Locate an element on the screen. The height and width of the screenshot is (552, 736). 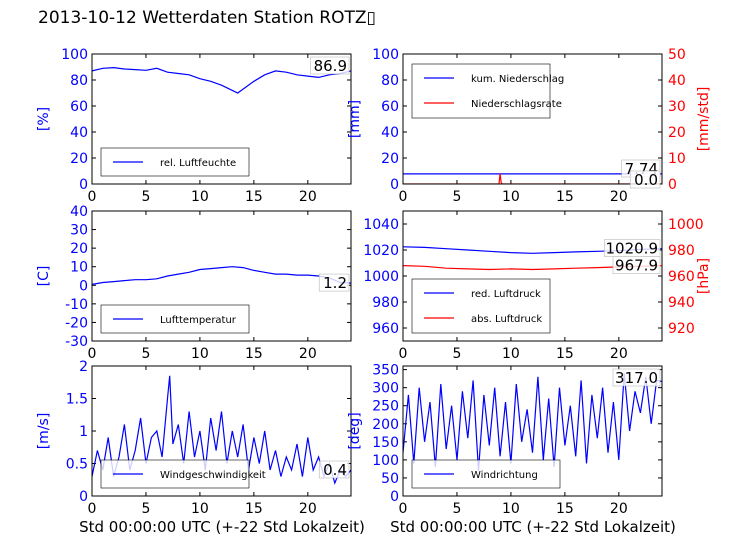
wind_speed-latest-value: 0.4 is located at coordinates (335, 470).